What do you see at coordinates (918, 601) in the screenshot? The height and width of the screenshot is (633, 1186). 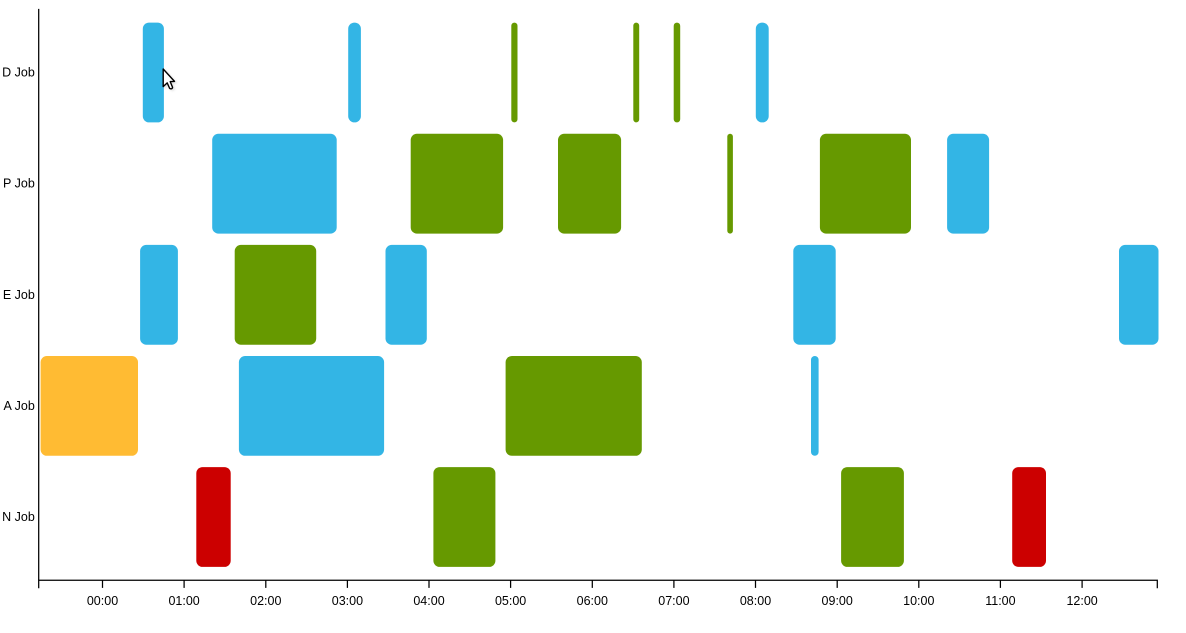 I see `svg-text: 10:00` at bounding box center [918, 601].